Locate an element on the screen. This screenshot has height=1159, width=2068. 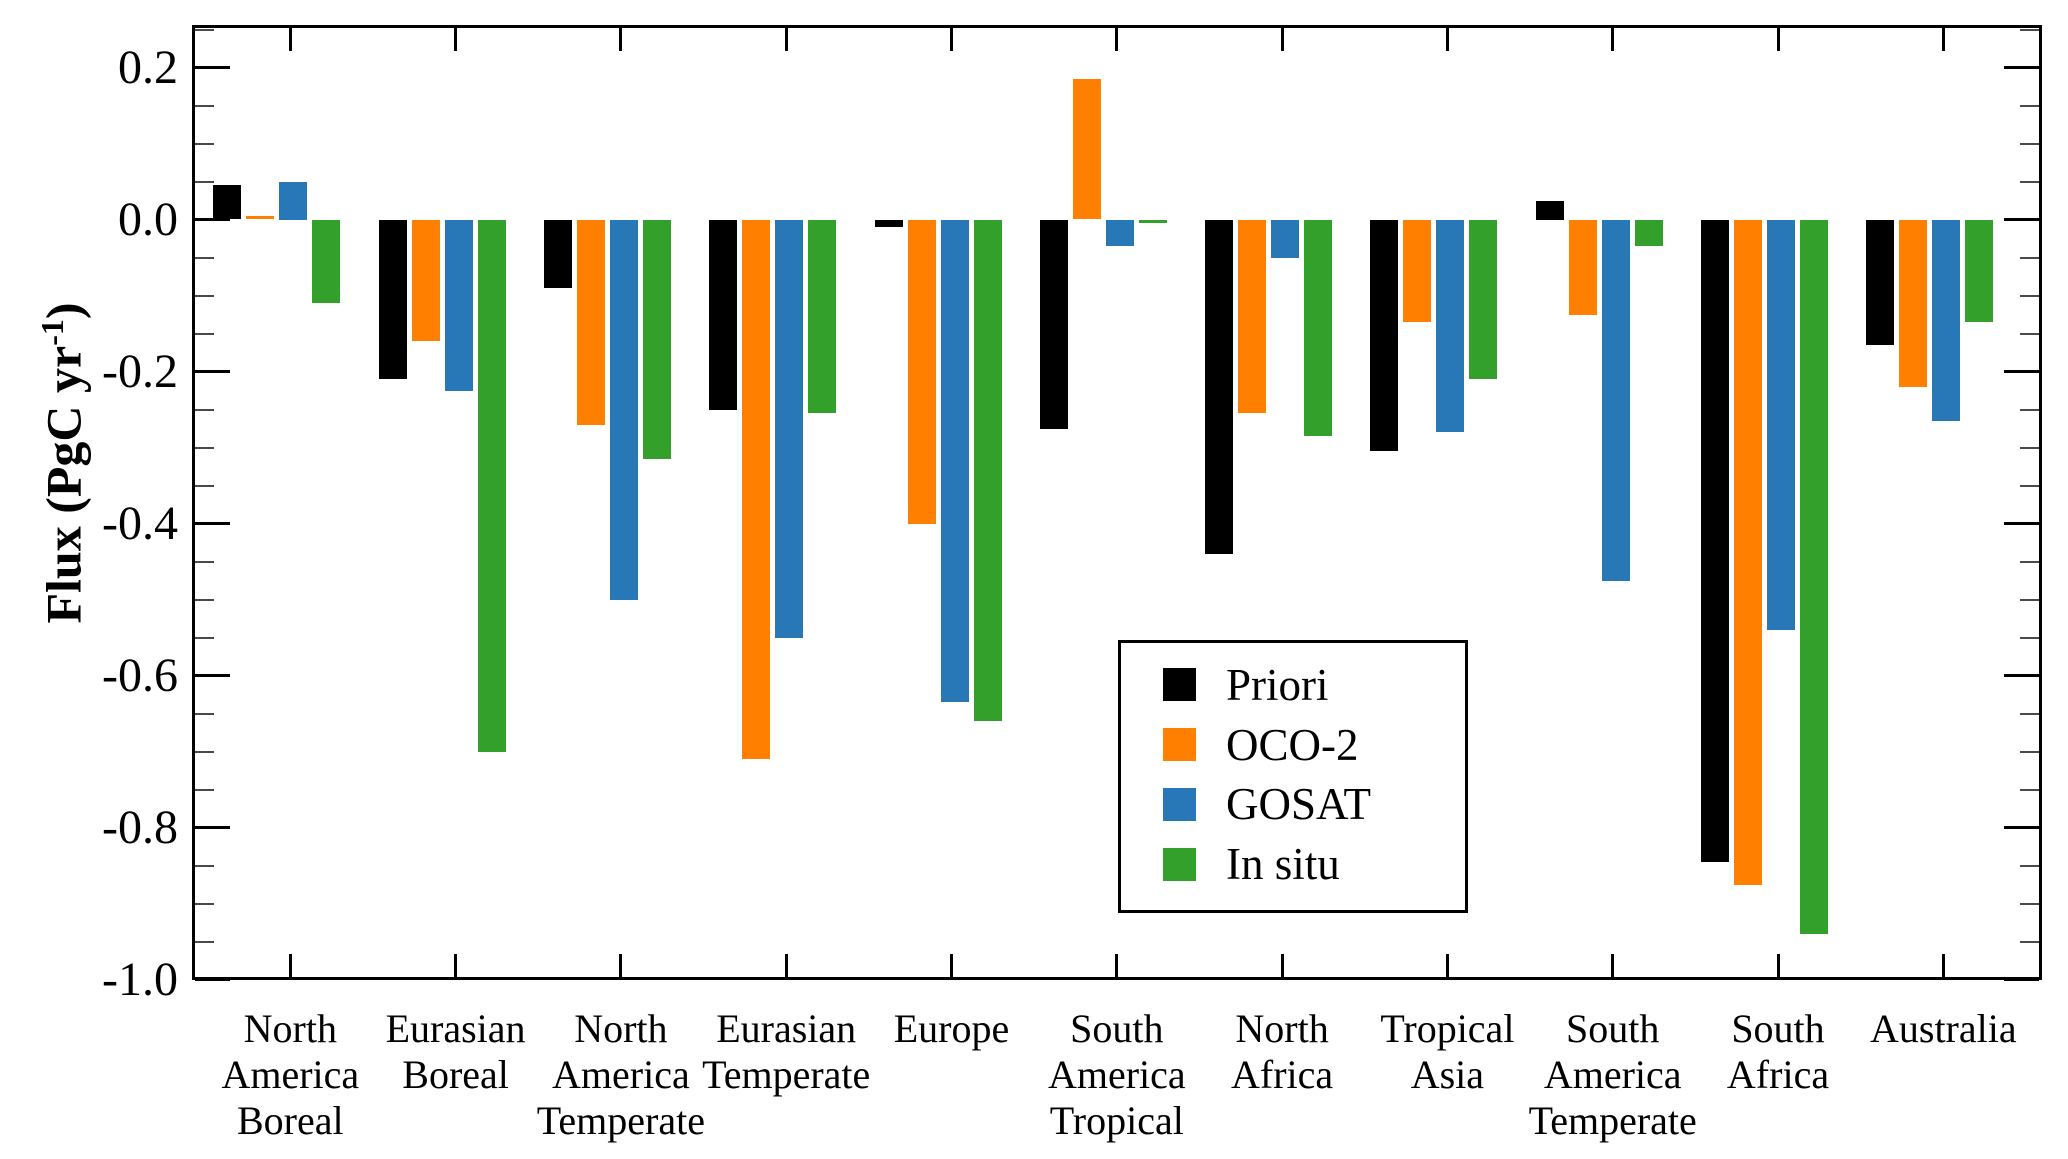
legend-swatch-gosat is located at coordinates (1179, 804).